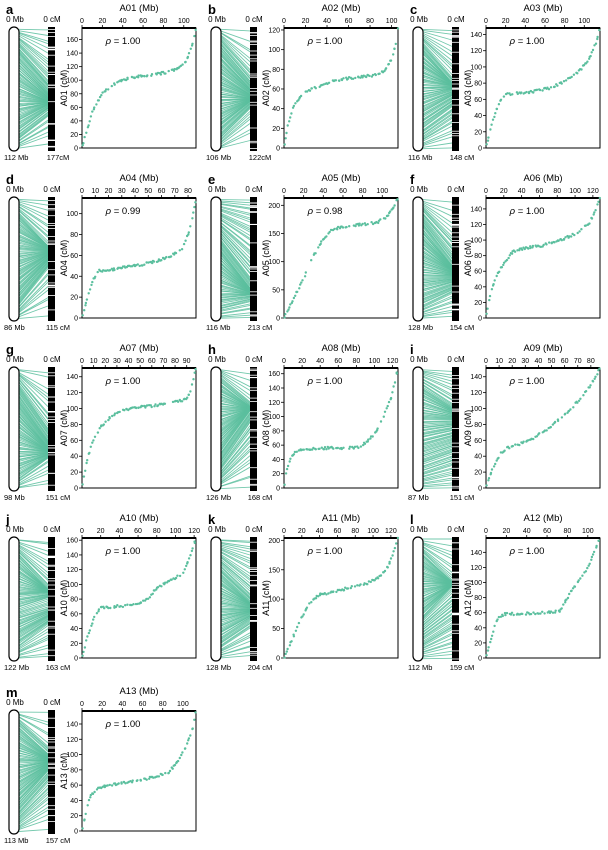  I want to click on chromosome-ideogram, so click(14, 89).